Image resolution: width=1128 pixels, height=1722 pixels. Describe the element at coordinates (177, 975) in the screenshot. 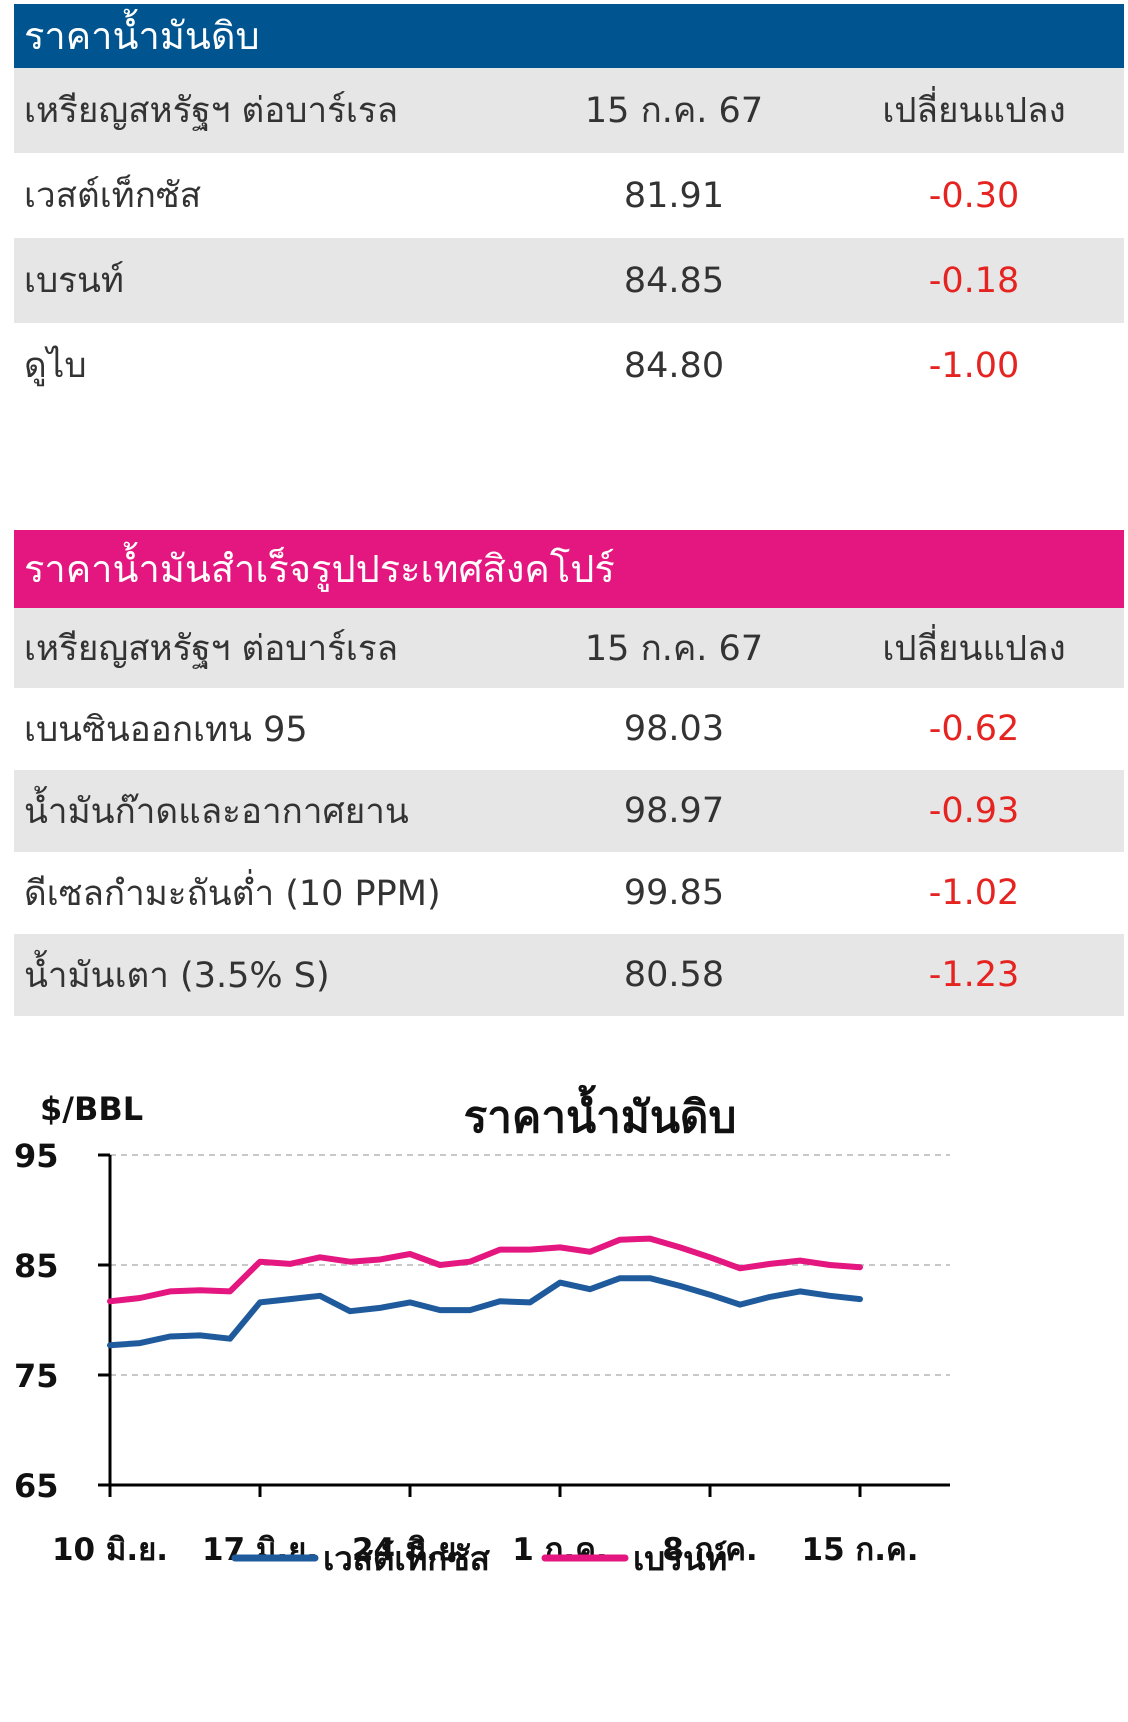

I see `product-name: น้ำมันเตา (3.5% S)` at that location.